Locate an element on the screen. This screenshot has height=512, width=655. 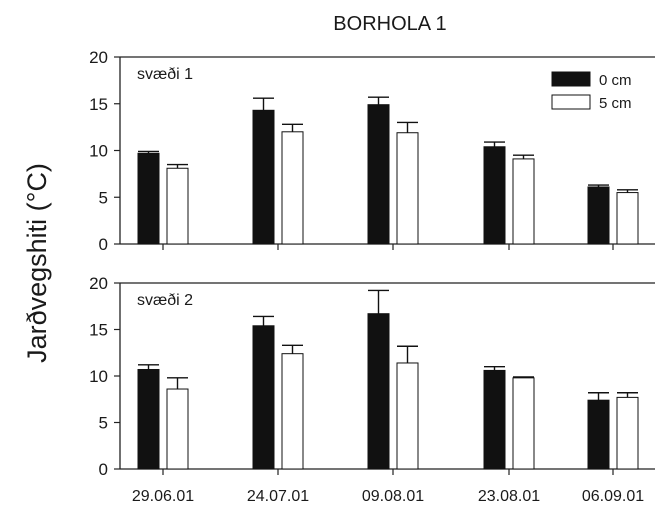
legend: 0 cm 5 cm is located at coordinates (591, 91).